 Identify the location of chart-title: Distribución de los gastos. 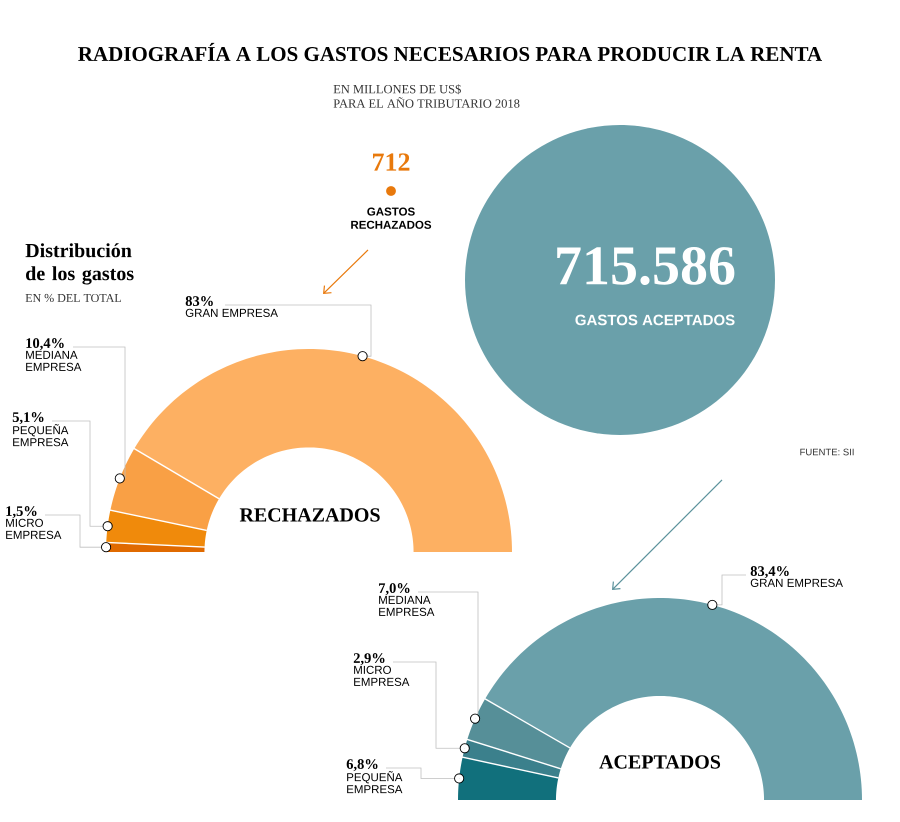
(80, 263).